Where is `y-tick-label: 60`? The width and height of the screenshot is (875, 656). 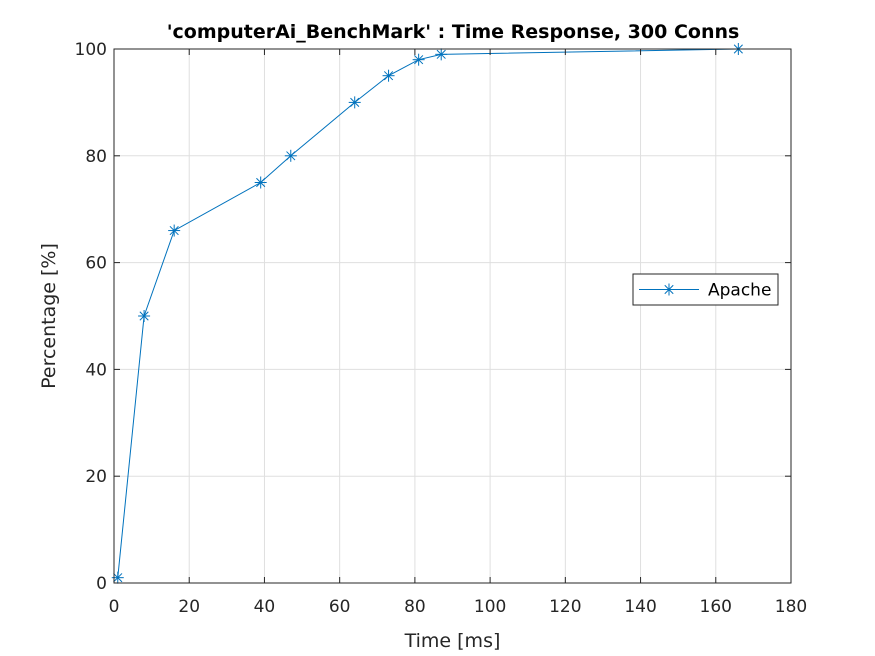 y-tick-label: 60 is located at coordinates (96, 264).